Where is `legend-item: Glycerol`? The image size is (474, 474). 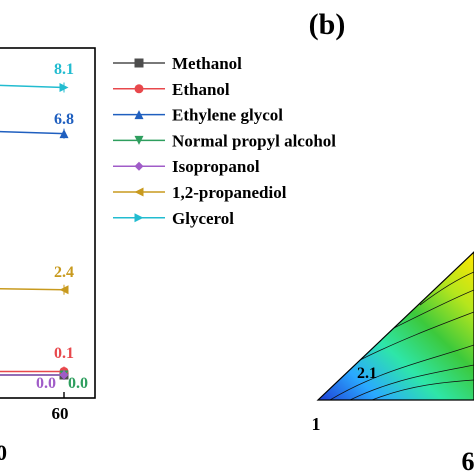 legend-item: Glycerol is located at coordinates (173, 218).